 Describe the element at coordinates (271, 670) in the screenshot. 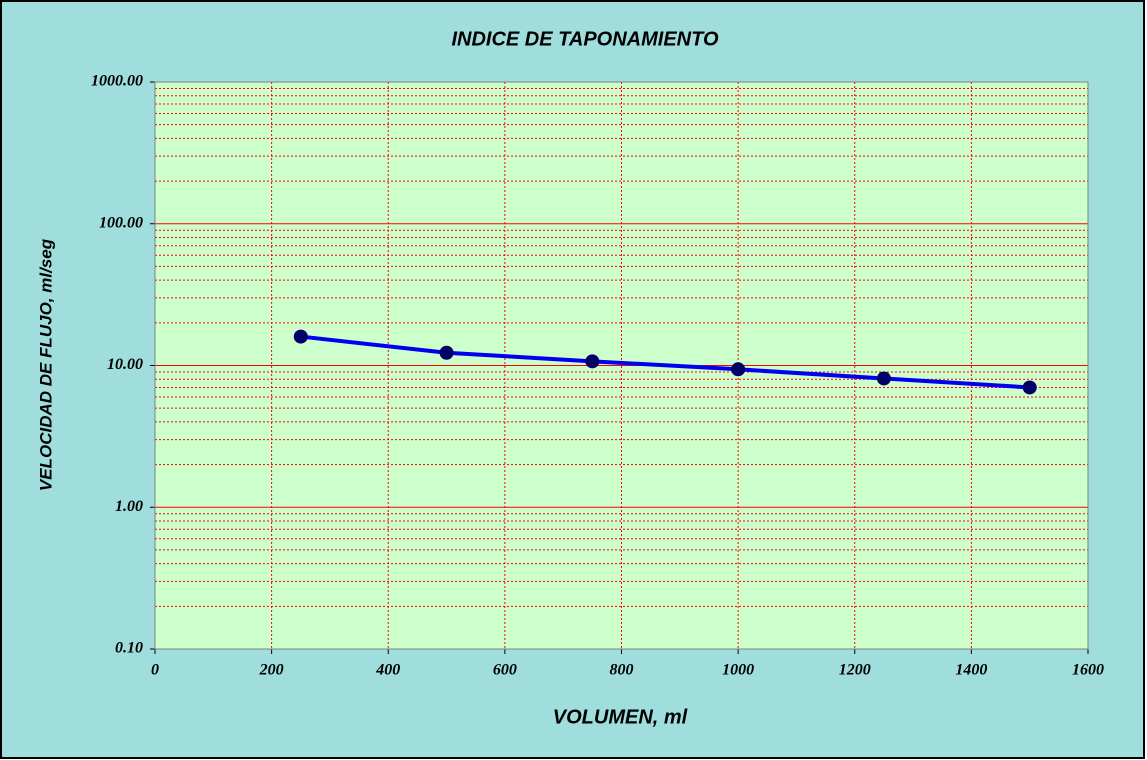

I see `x-tick-label: 200` at that location.